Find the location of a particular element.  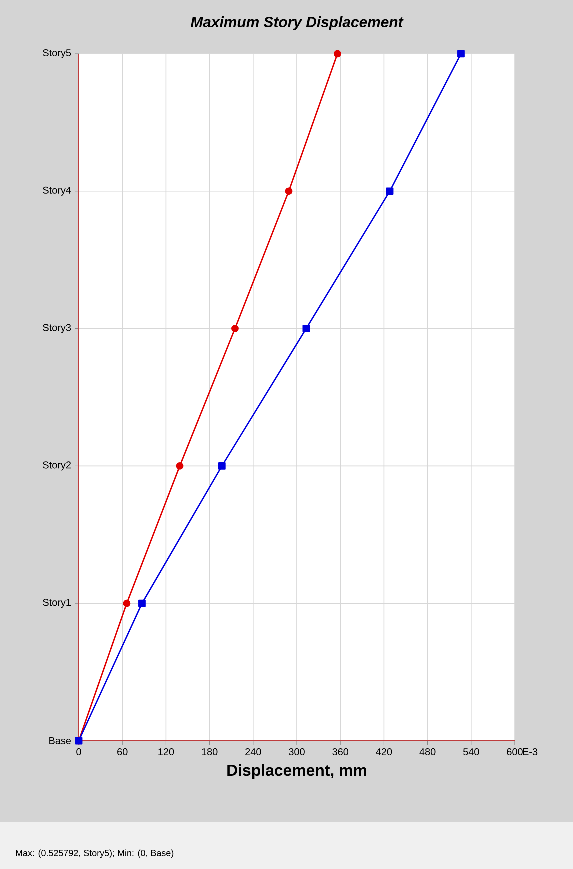

chart-title: Maximum Story Displacement is located at coordinates (297, 23).